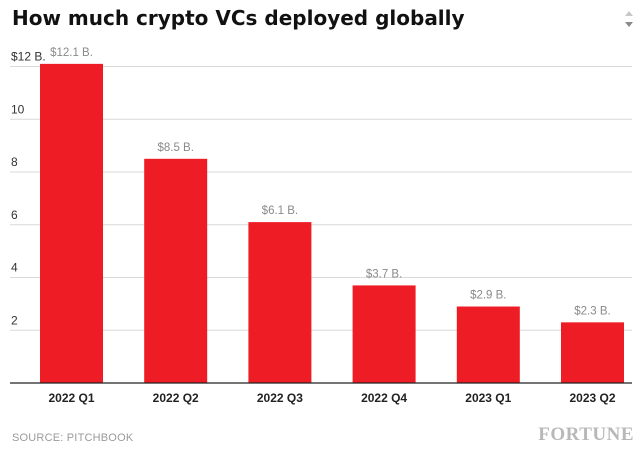  Describe the element at coordinates (71, 398) in the screenshot. I see `x-tick-label: 2022 Q1` at that location.